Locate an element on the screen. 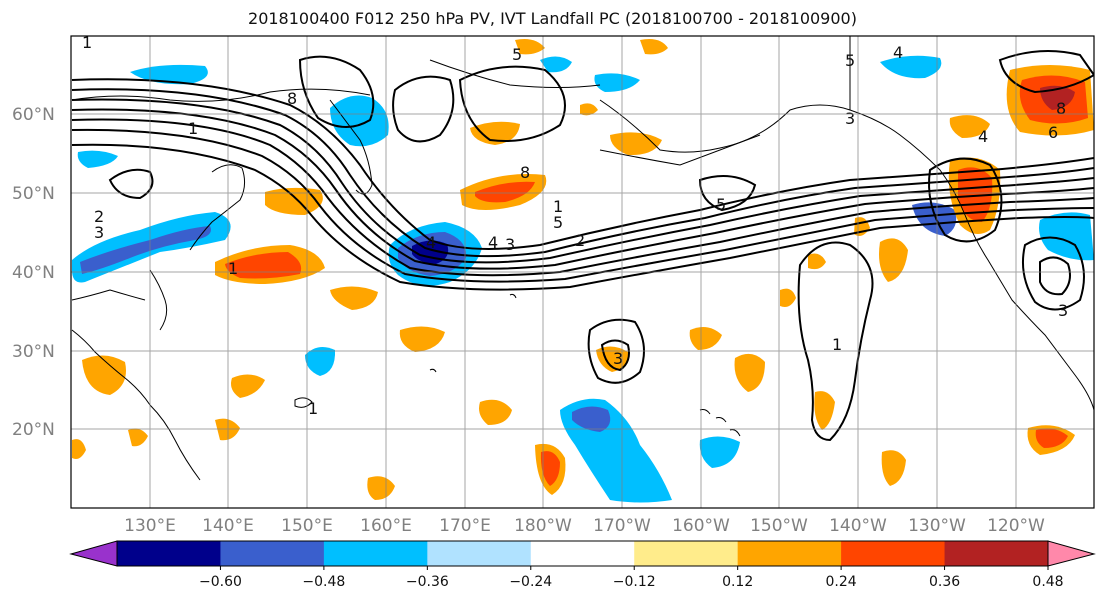 Image resolution: width=1105 pixels, height=601 pixels. coast-islands is located at coordinates (405, 350).